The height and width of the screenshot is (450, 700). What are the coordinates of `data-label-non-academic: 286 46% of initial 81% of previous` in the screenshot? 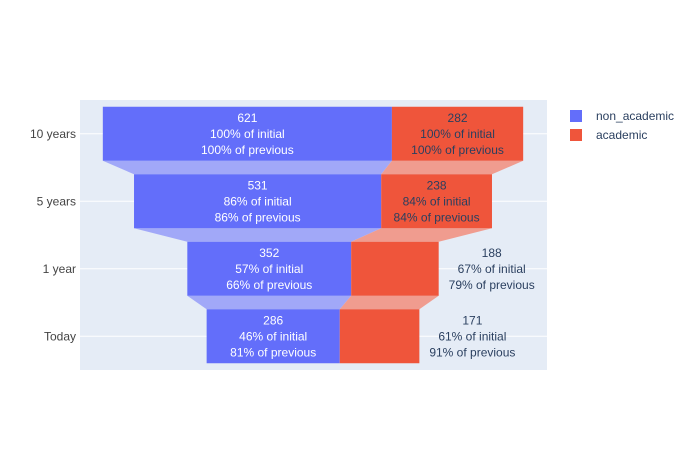 It's located at (273, 336).